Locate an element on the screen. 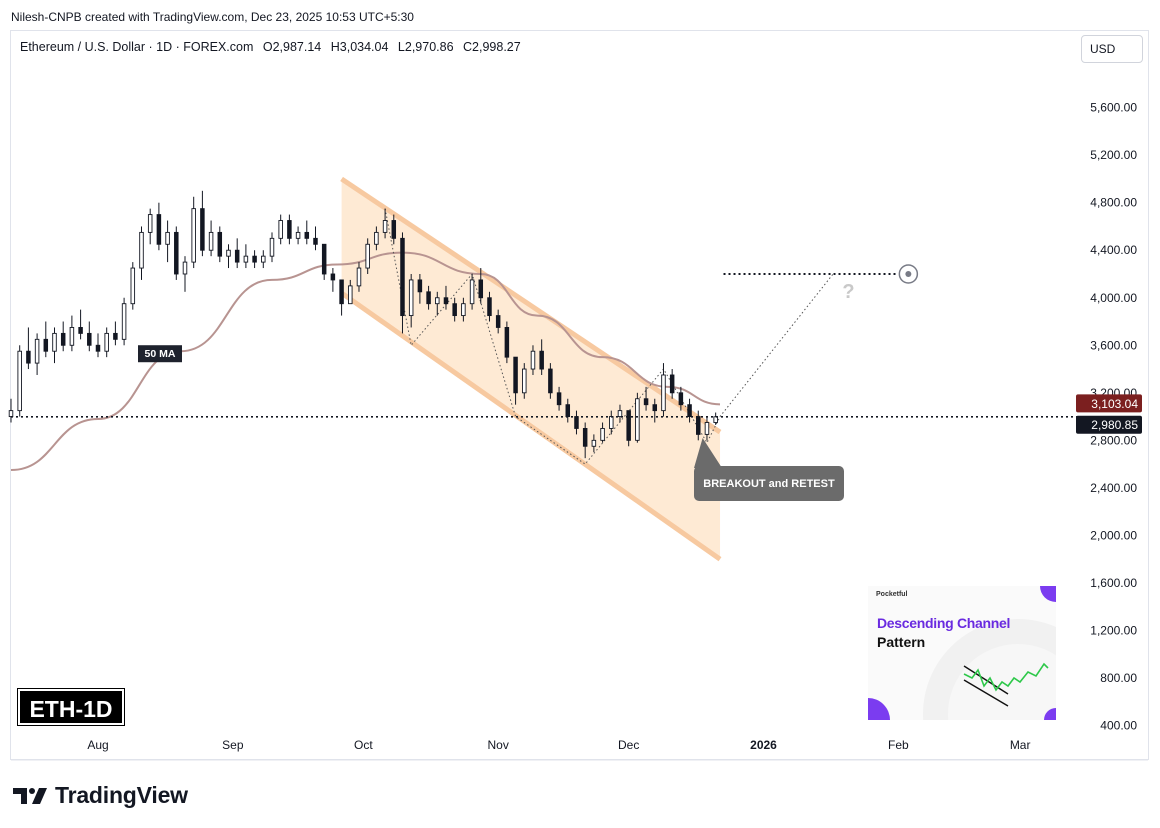 Image resolution: width=1160 pixels, height=828 pixels. tradingview-logo-icon is located at coordinates (30, 795).